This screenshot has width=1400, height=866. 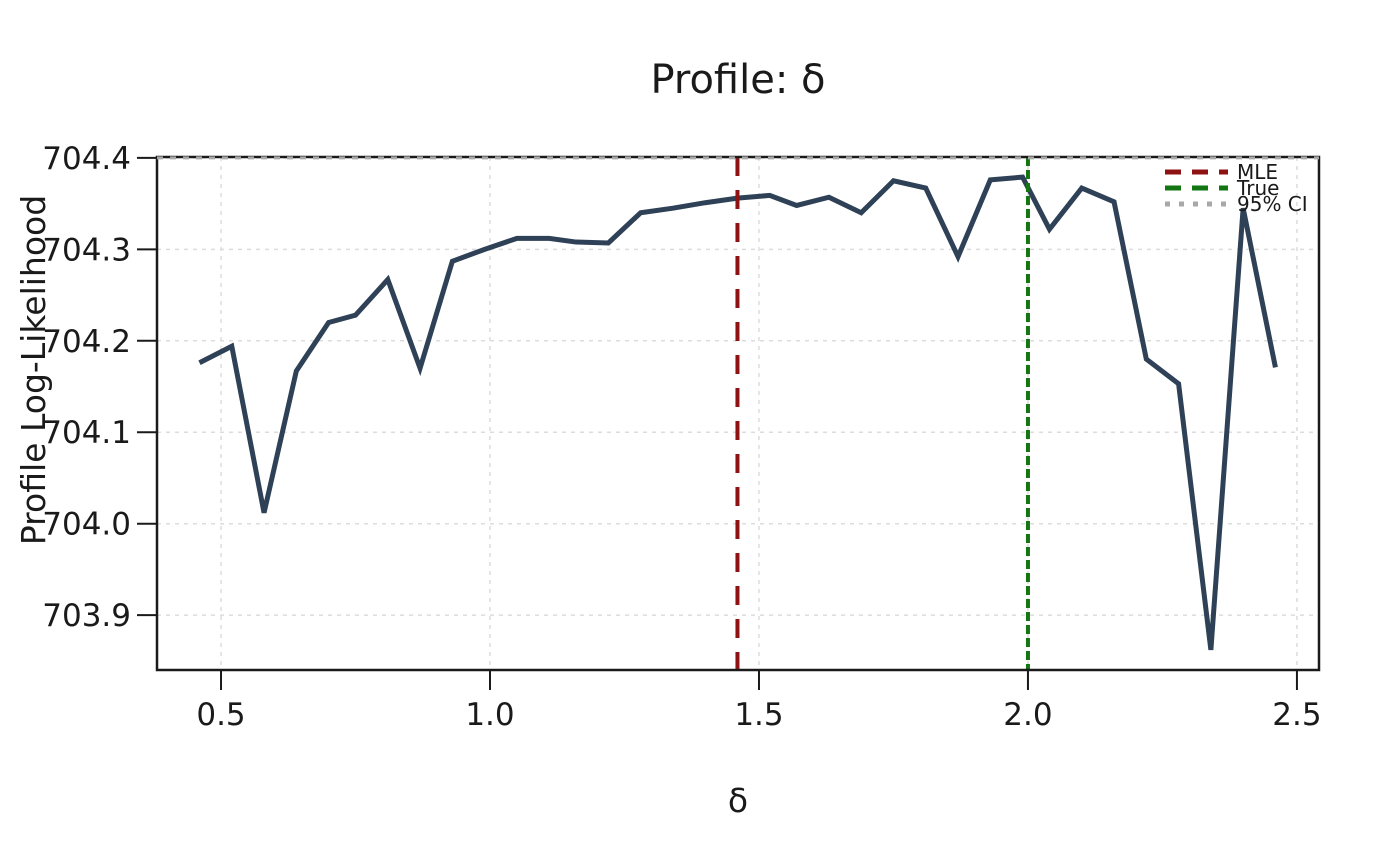 I want to click on y-axis-label: Profile Log-Likelihood, so click(x=33, y=370).